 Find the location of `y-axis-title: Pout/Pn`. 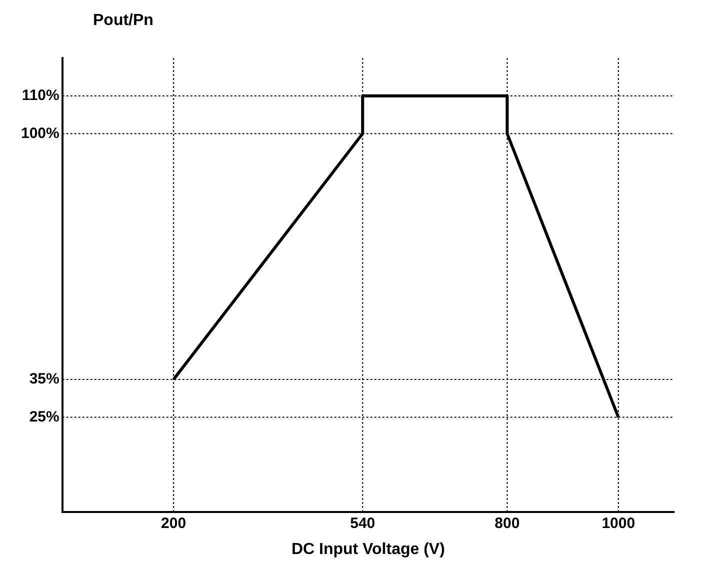

y-axis-title: Pout/Pn is located at coordinates (123, 21).